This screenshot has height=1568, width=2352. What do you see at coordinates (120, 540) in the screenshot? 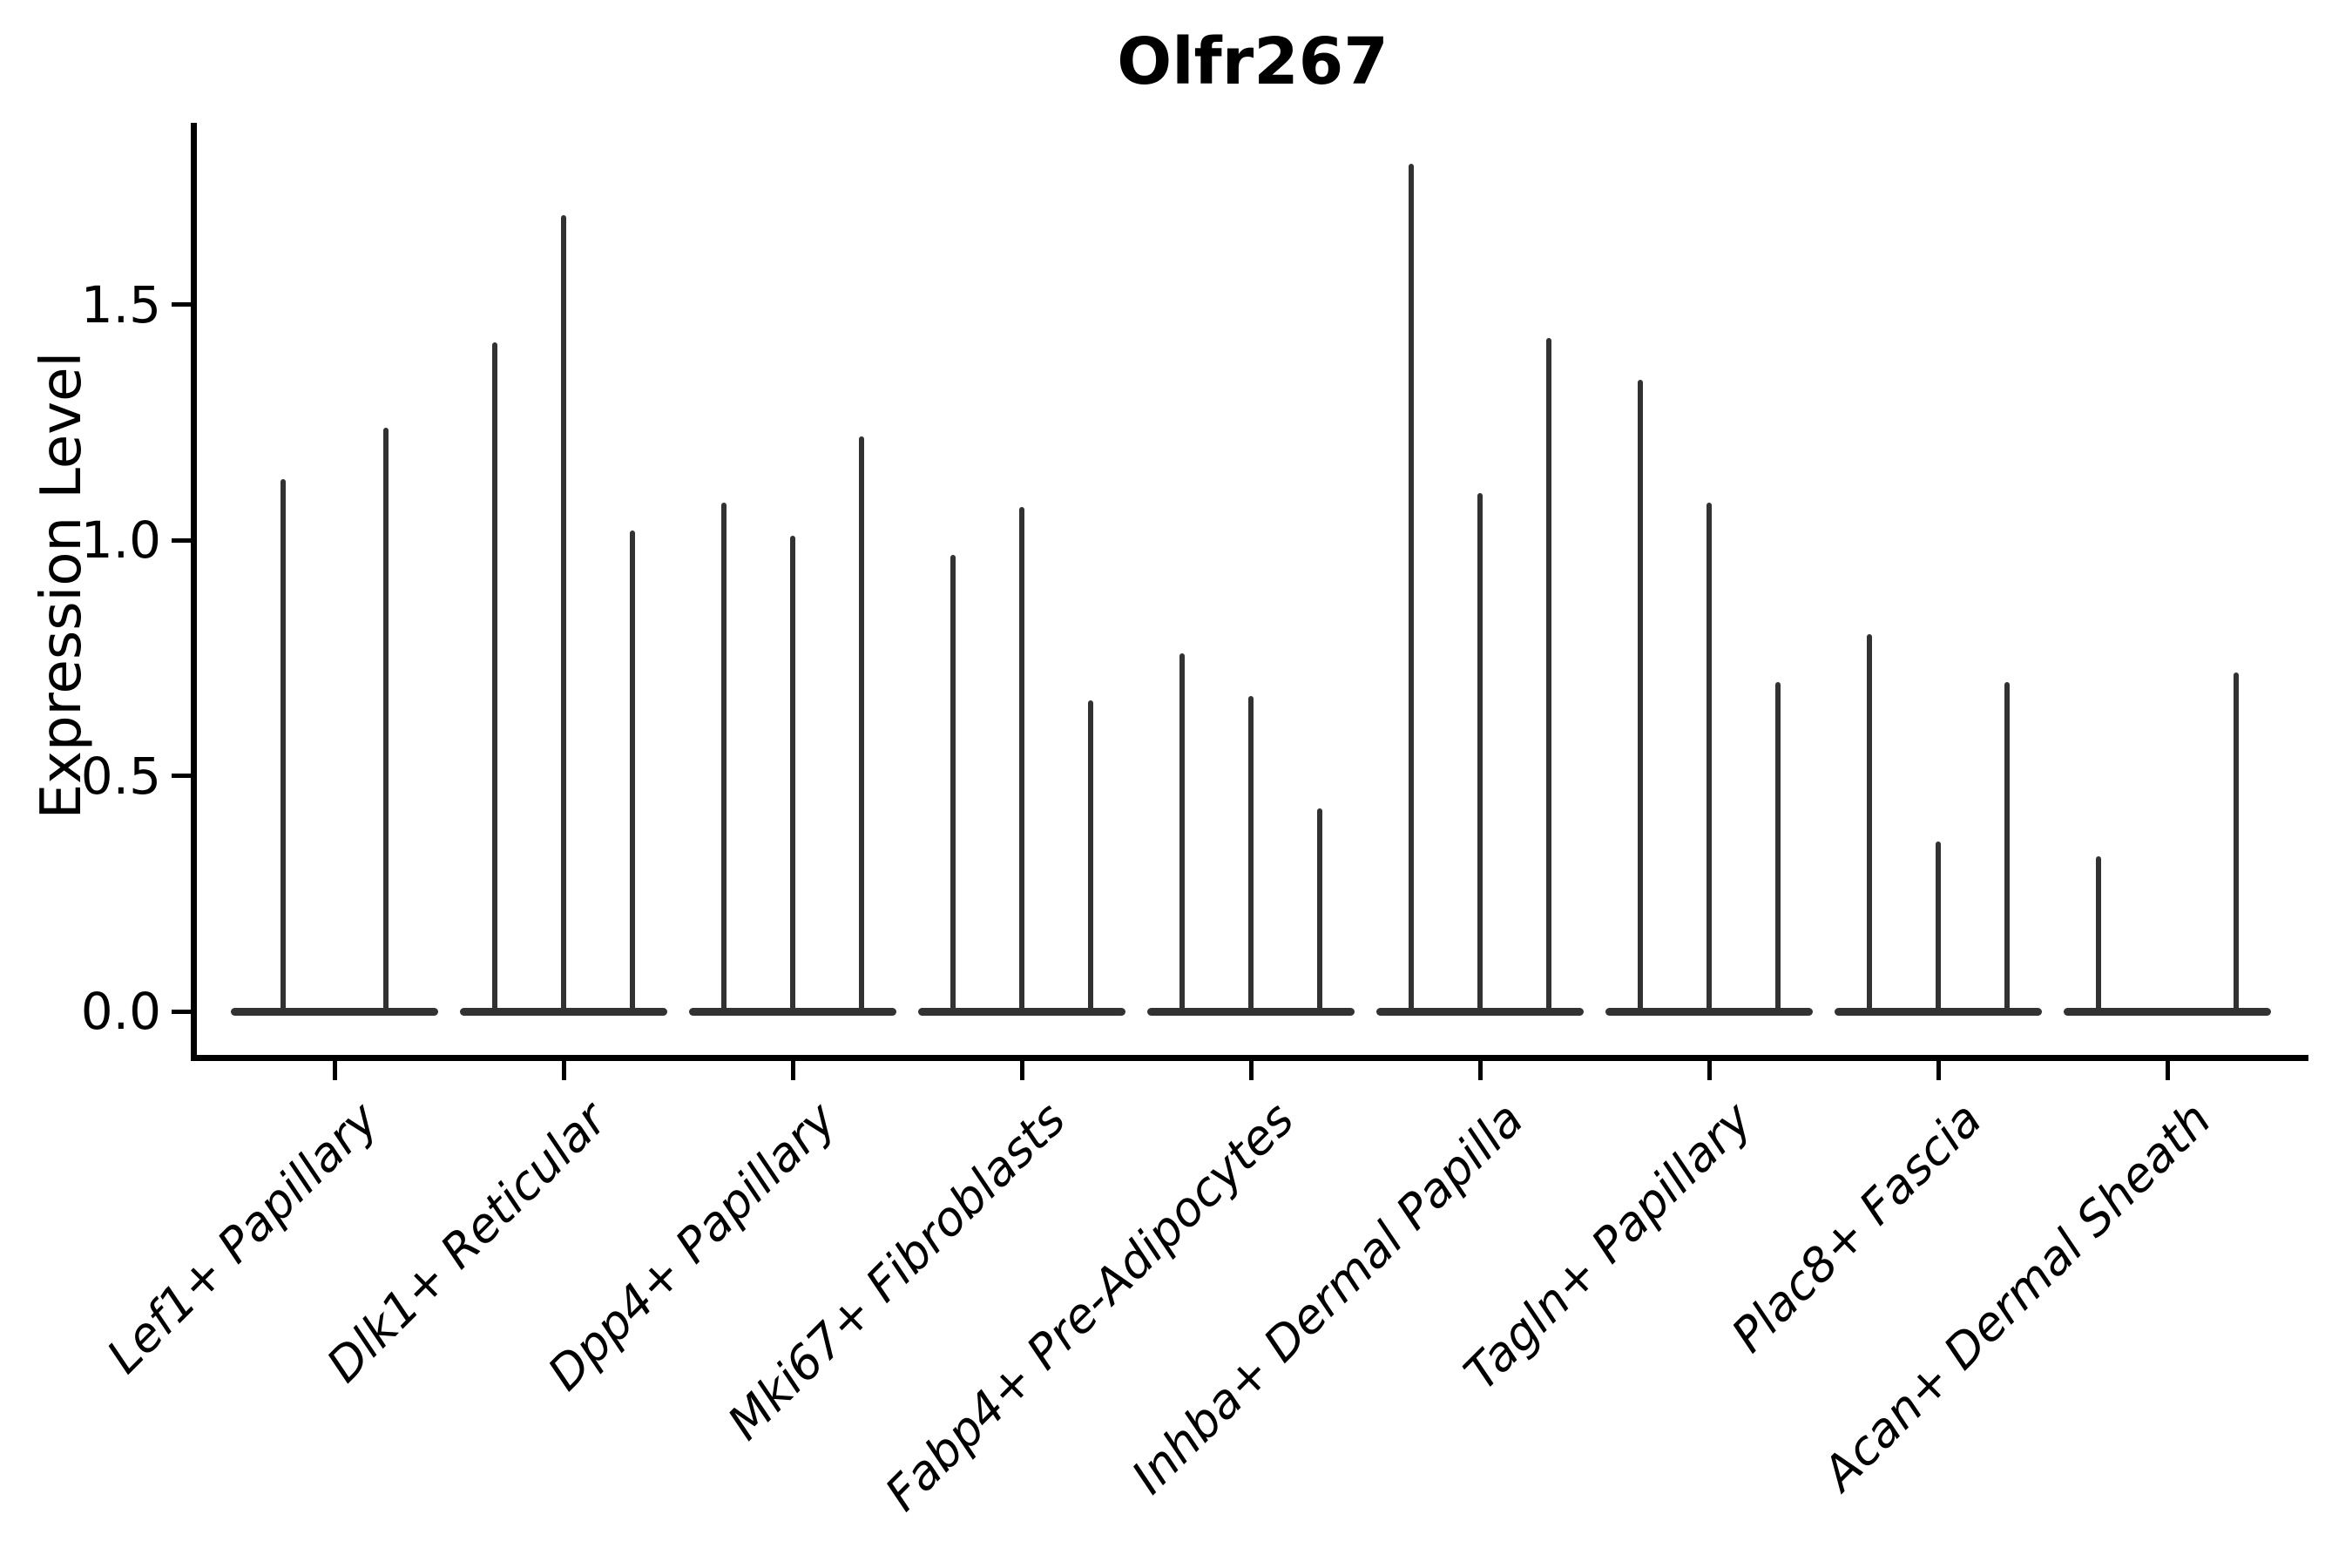
I see `y-tick-label: 1.0` at bounding box center [120, 540].